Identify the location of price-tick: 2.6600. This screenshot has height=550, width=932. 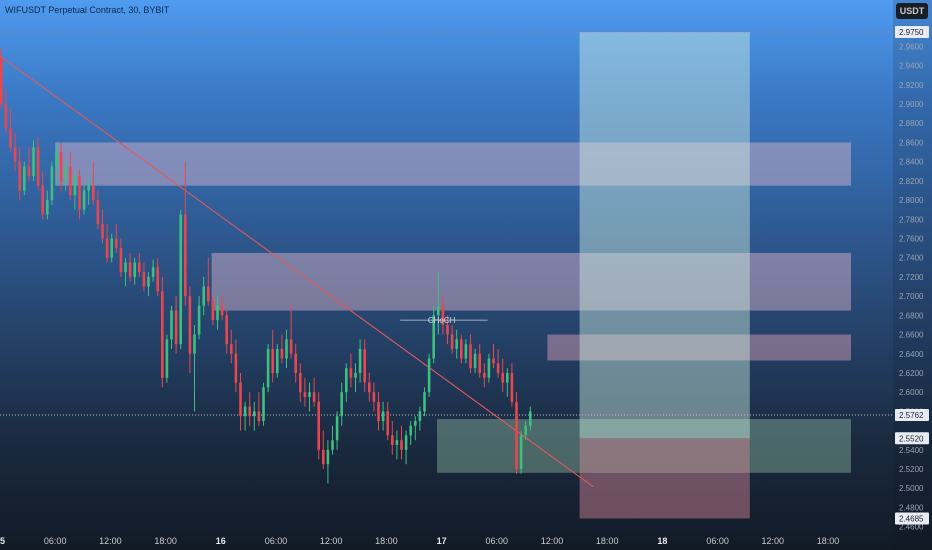
(911, 335).